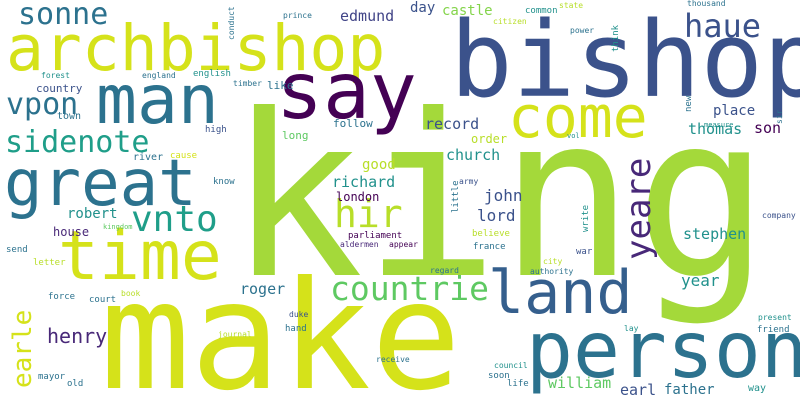  What do you see at coordinates (393, 359) in the screenshot?
I see `word-receive: receive` at bounding box center [393, 359].